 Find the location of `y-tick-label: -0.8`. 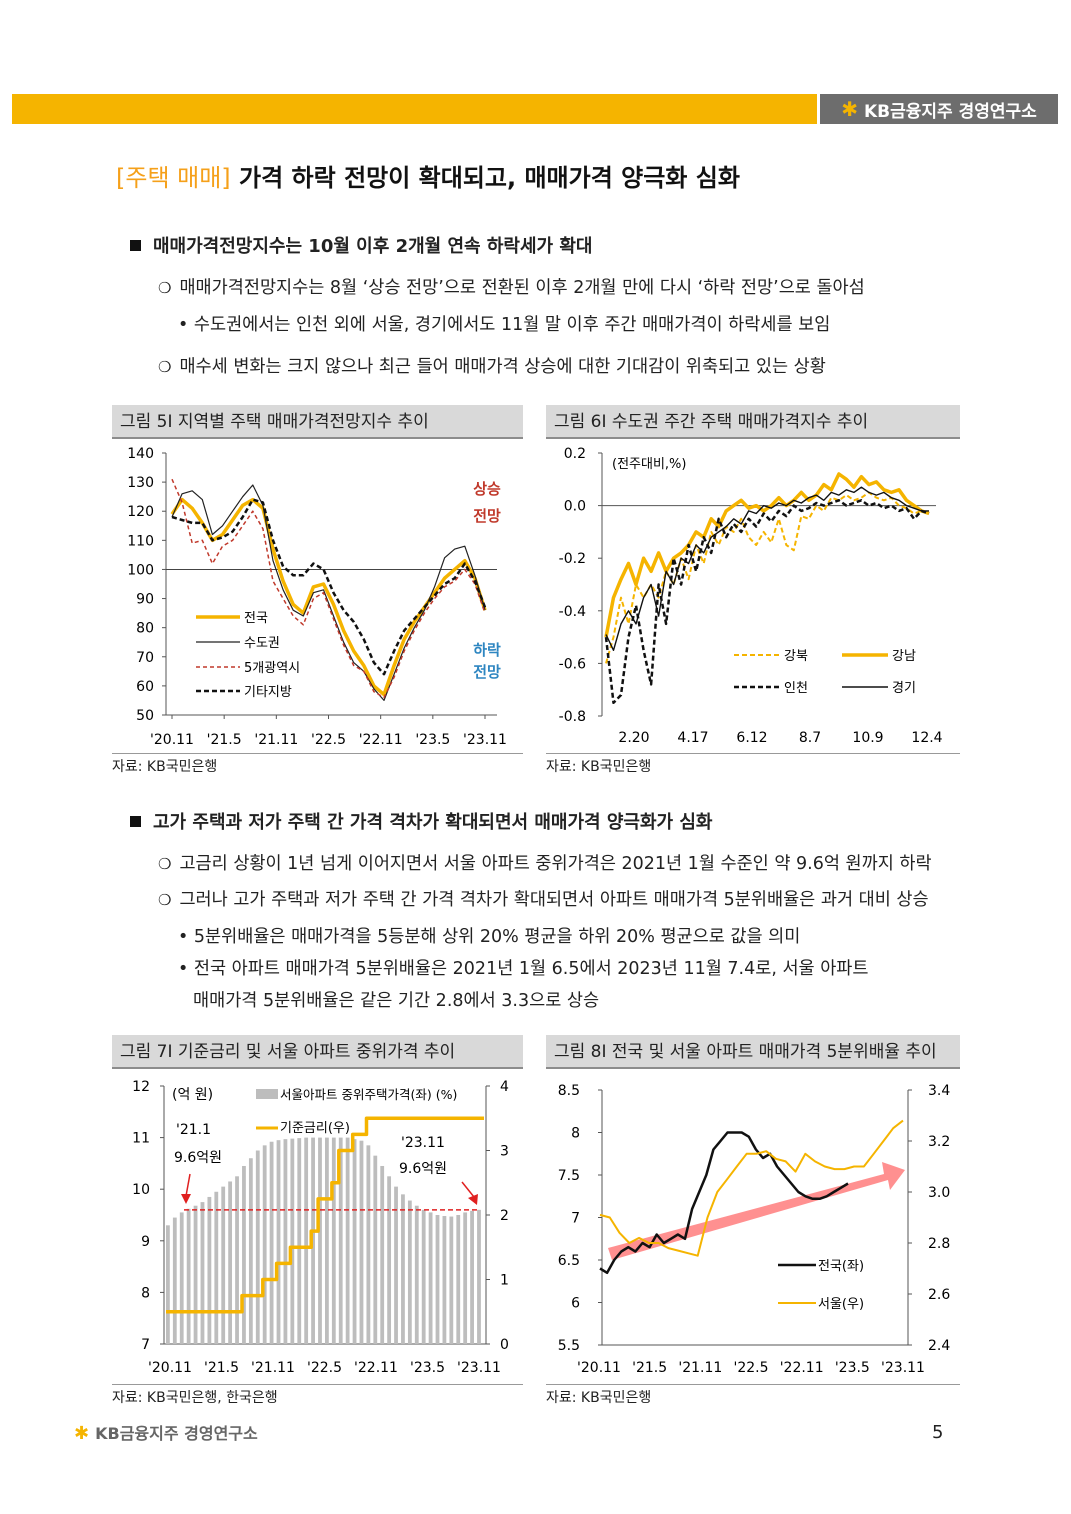

y-tick-label: -0.8 is located at coordinates (572, 717).